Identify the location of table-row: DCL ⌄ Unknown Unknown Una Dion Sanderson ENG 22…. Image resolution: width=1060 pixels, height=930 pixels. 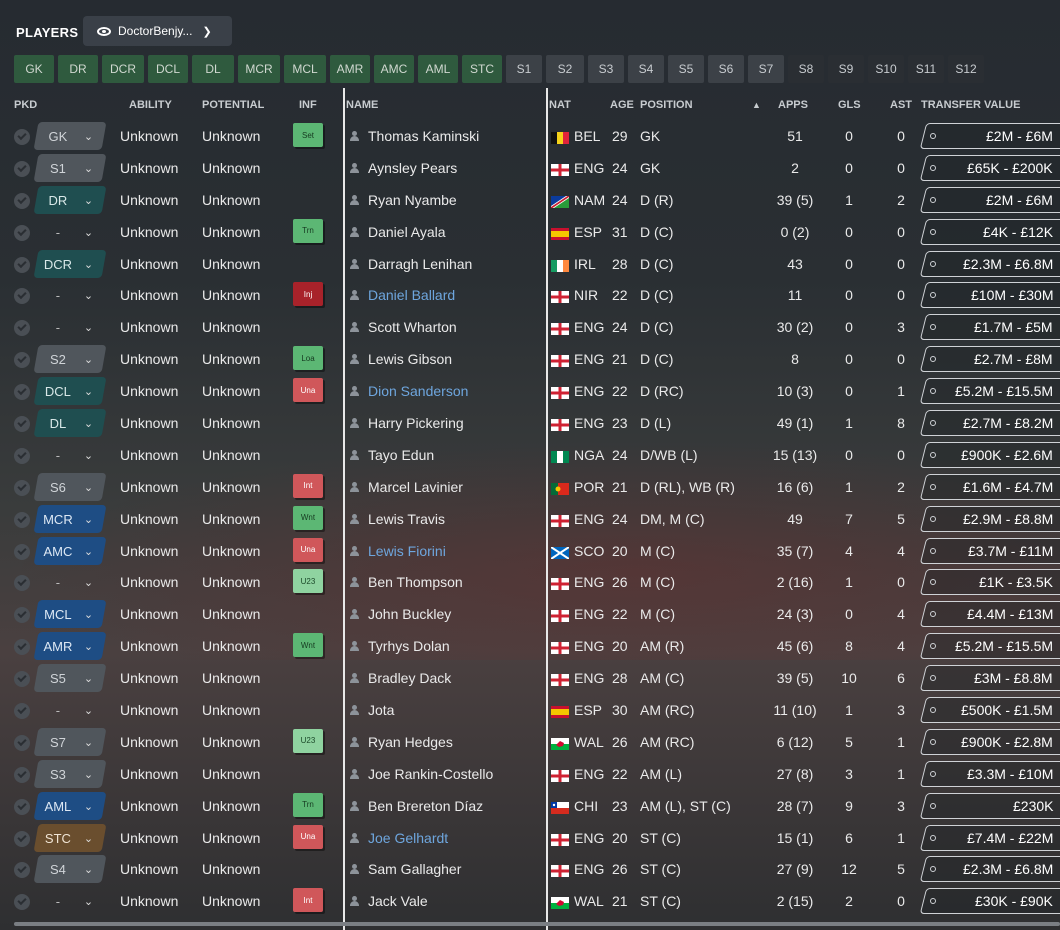
(530, 391).